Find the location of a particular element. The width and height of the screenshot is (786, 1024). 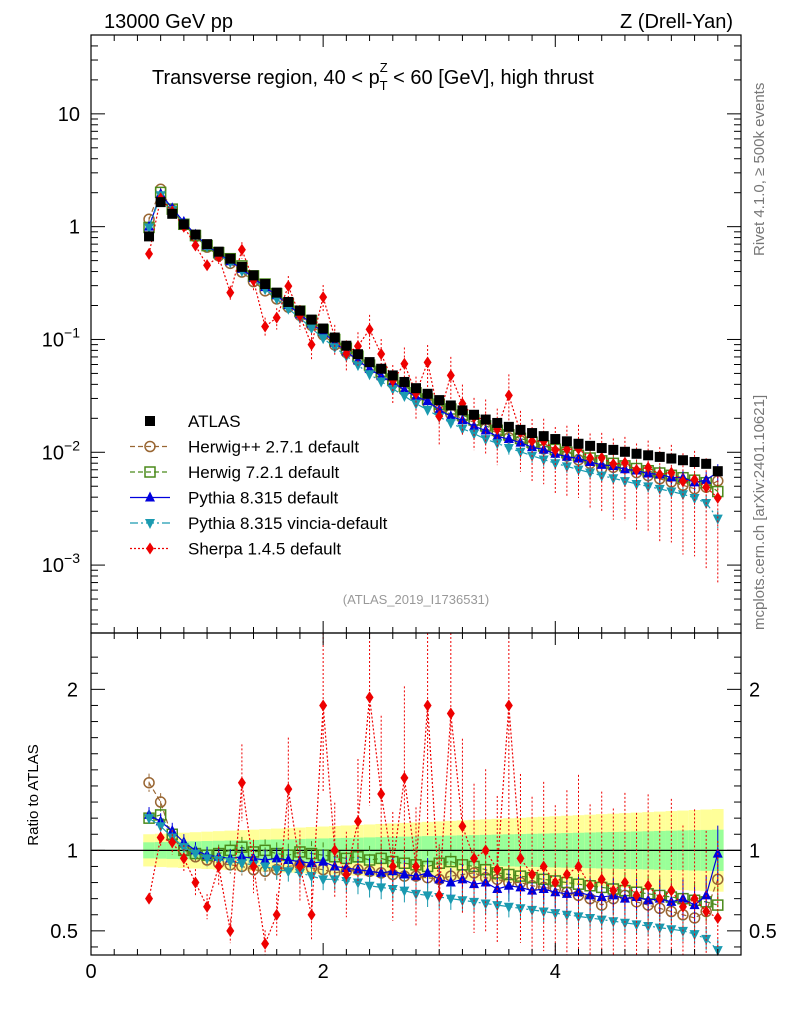

header-right: Z (Drell-Yan) is located at coordinates (676, 22).